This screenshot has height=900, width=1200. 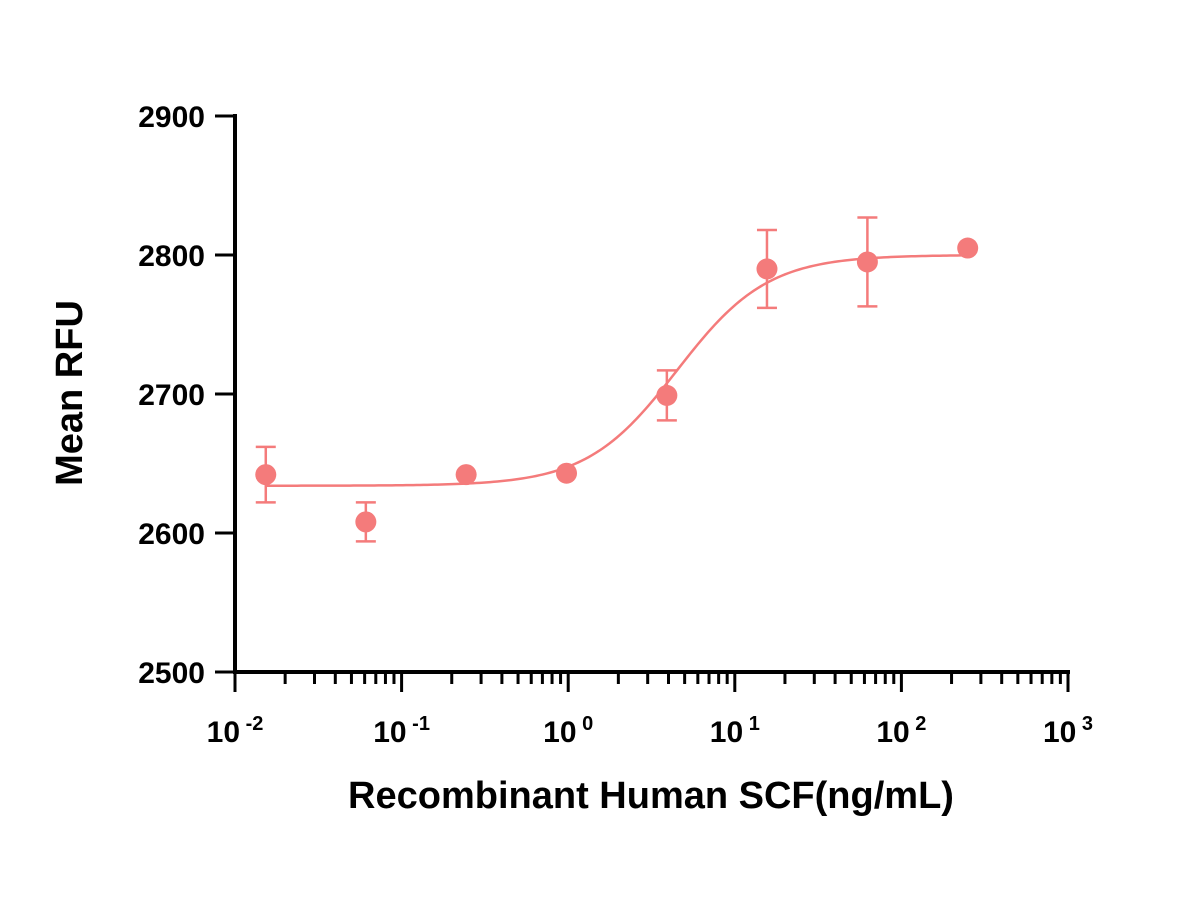 I want to click on y-tick-label: 2800, so click(x=171, y=256).